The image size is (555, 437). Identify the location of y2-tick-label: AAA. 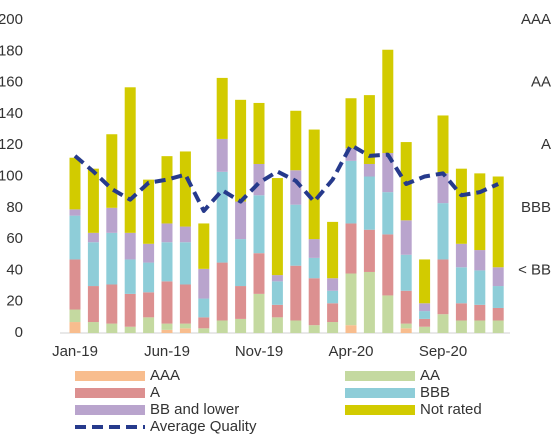
(536, 19).